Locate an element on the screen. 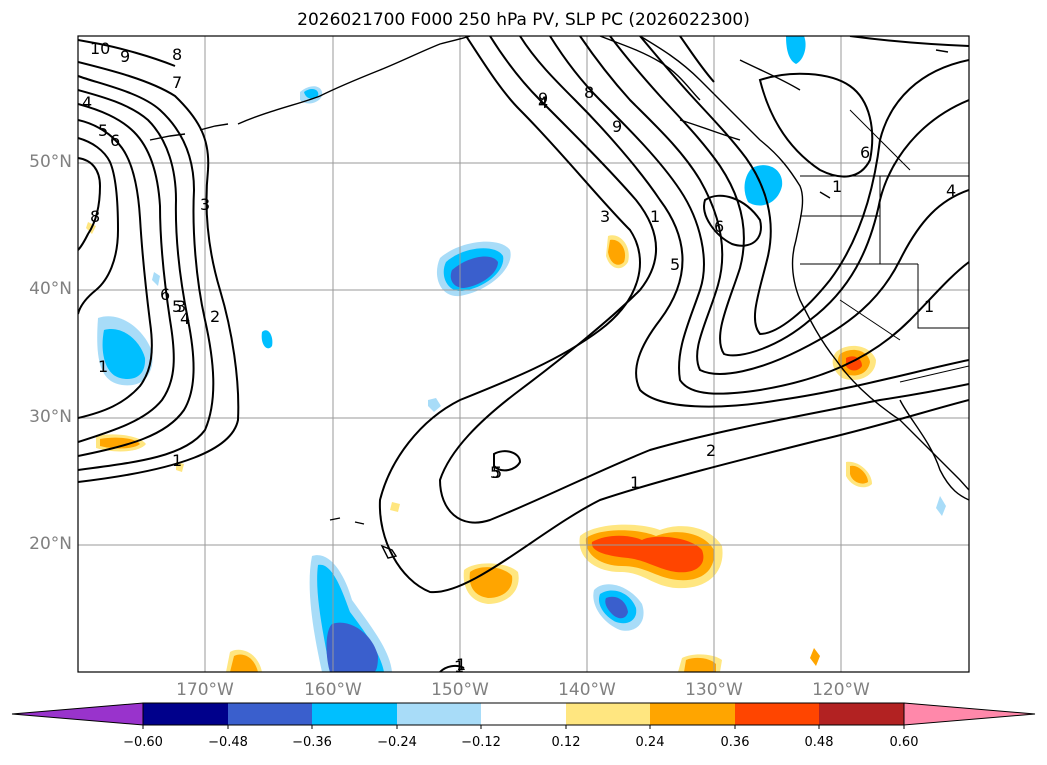 The image size is (1047, 765). colorbar-tick: −0.48 is located at coordinates (228, 742).